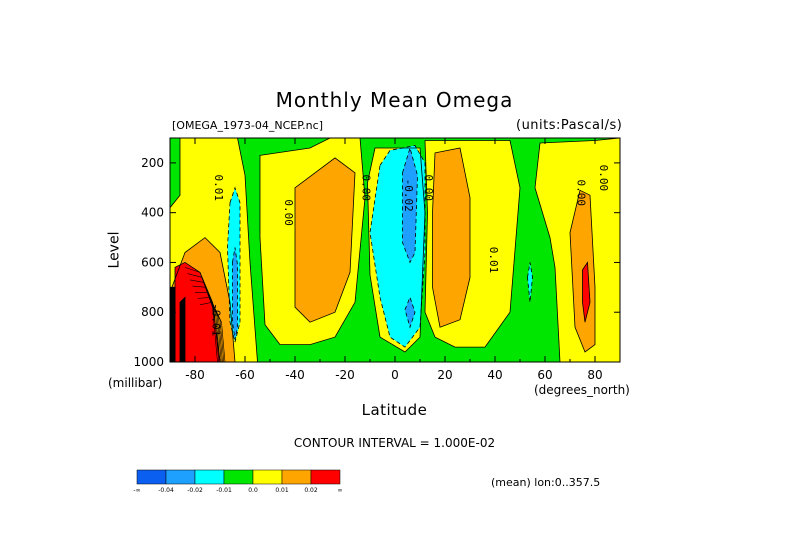 This screenshot has height=558, width=789. Describe the element at coordinates (114, 250) in the screenshot. I see `y-axis-label: Level` at that location.